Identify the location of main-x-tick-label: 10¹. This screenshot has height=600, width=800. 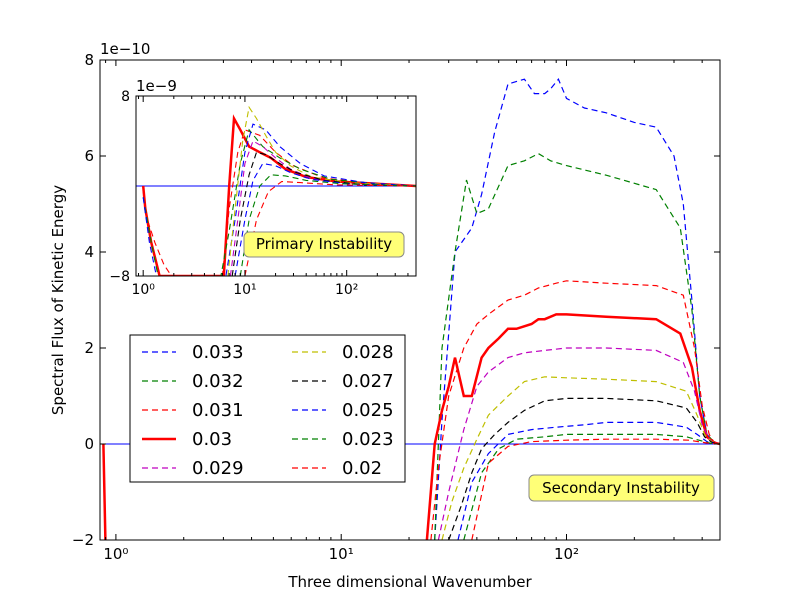
(341, 554).